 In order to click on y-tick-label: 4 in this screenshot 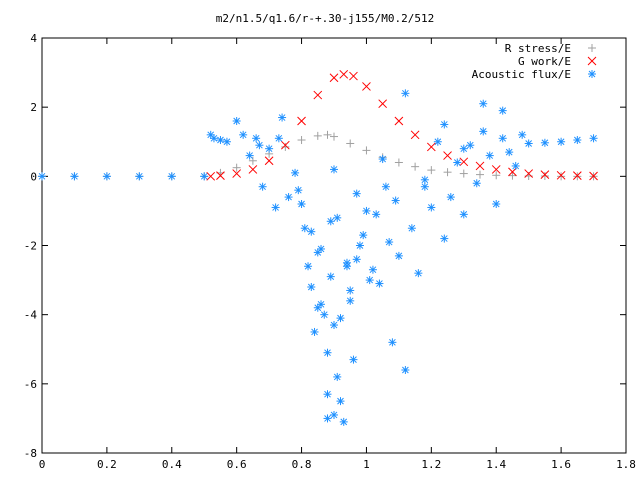, I will do `click(33, 38)`.